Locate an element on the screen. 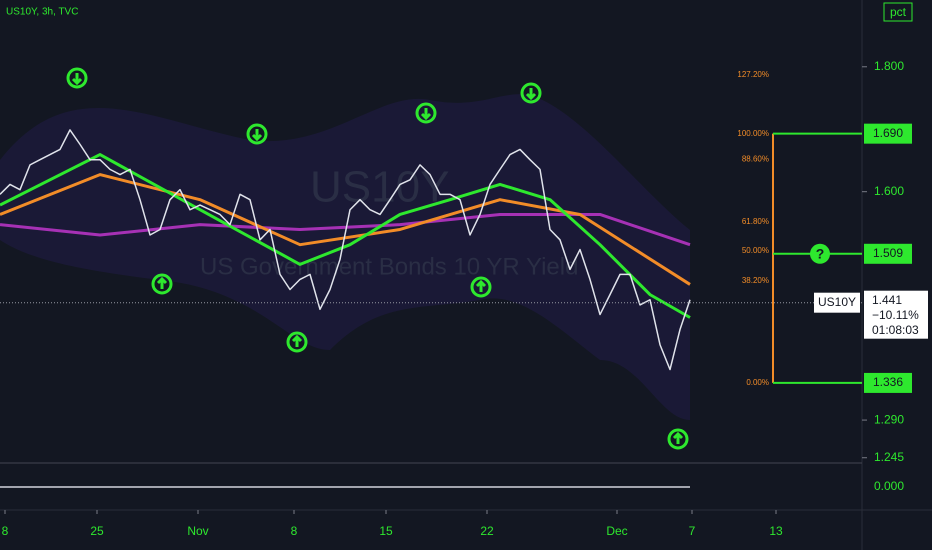  x-tick-label: 22 is located at coordinates (487, 531).